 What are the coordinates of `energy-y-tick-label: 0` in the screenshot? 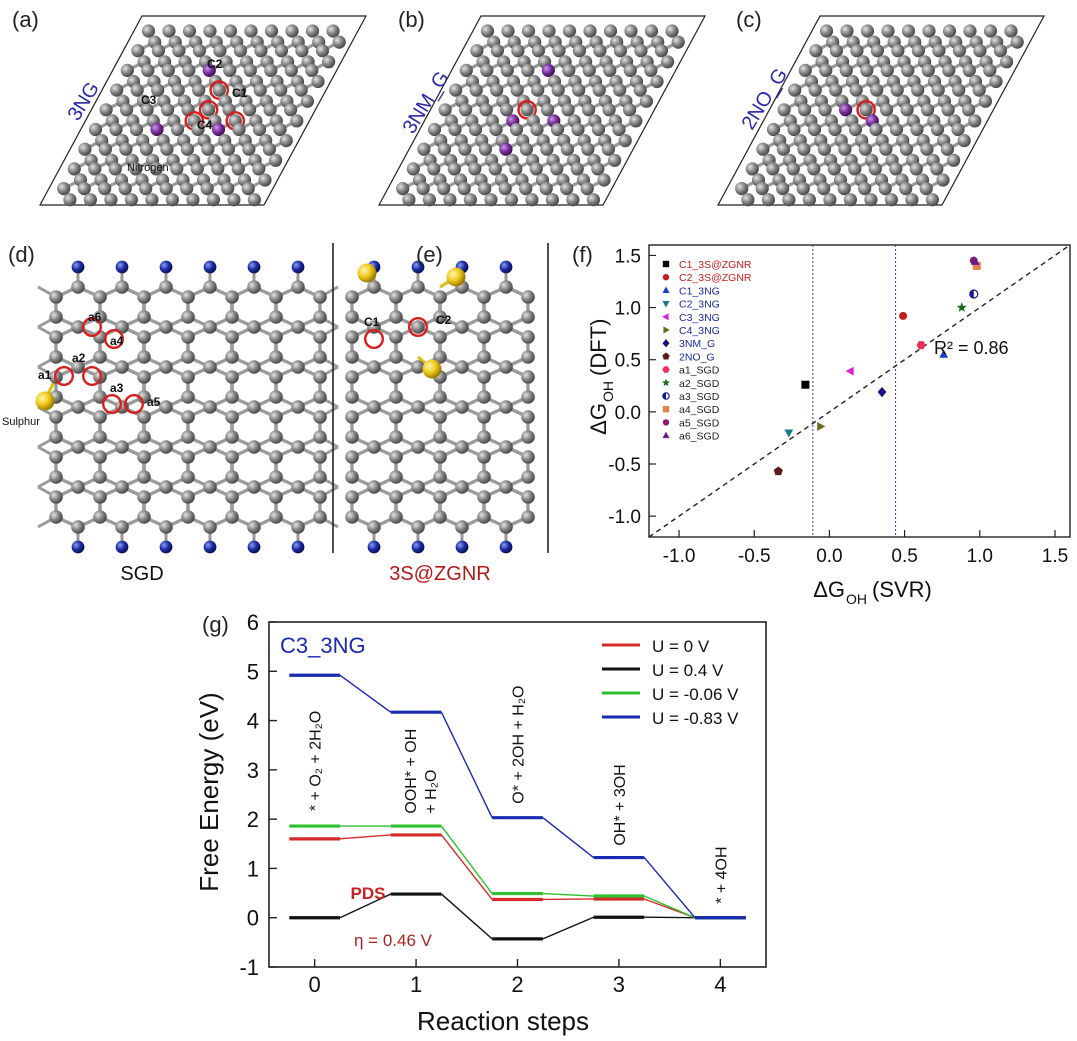 It's located at (253, 918).